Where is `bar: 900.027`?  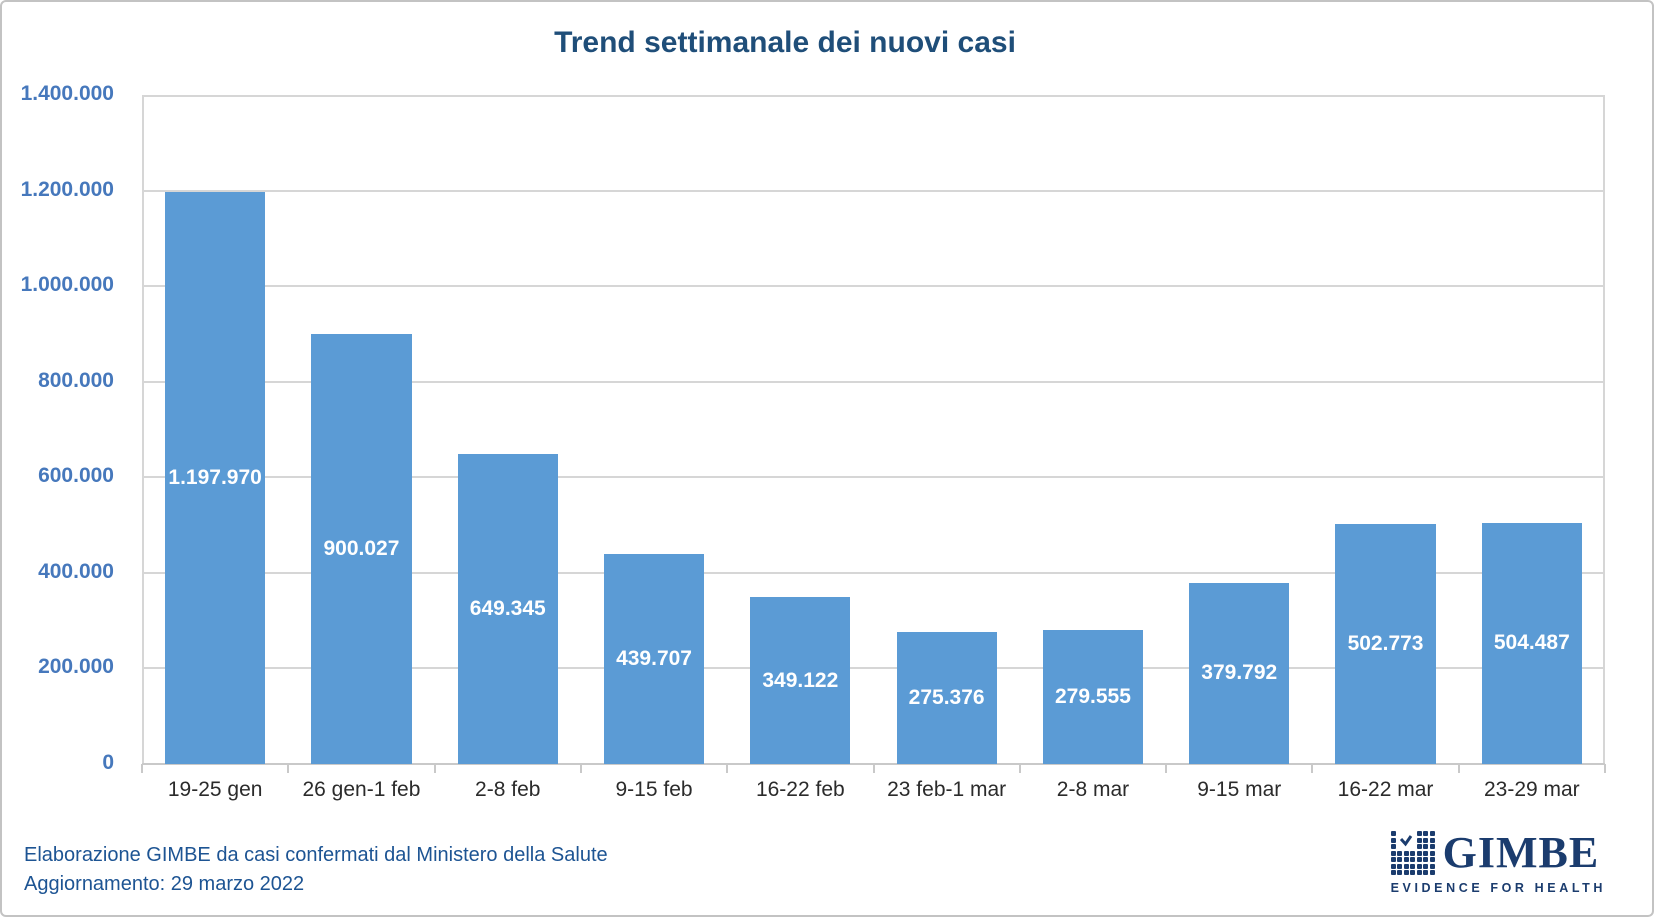 bar: 900.027 is located at coordinates (361, 548).